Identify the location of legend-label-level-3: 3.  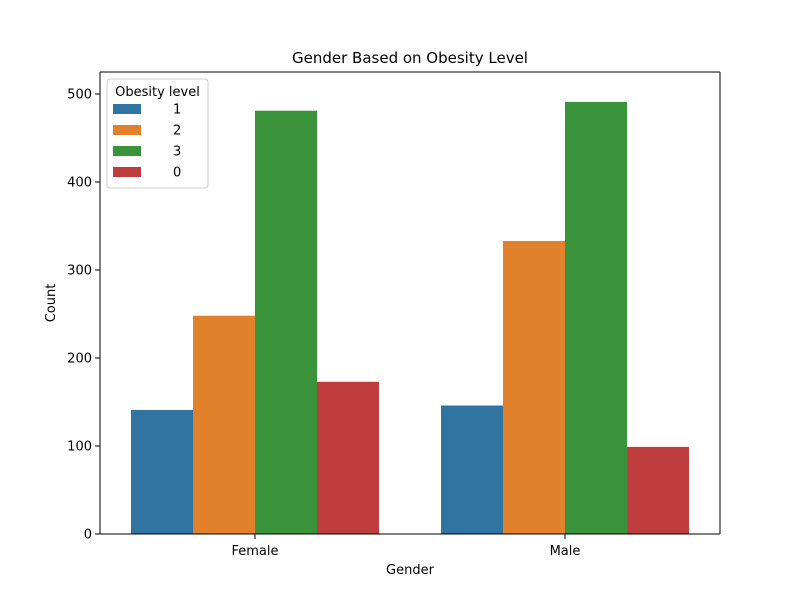
(177, 152).